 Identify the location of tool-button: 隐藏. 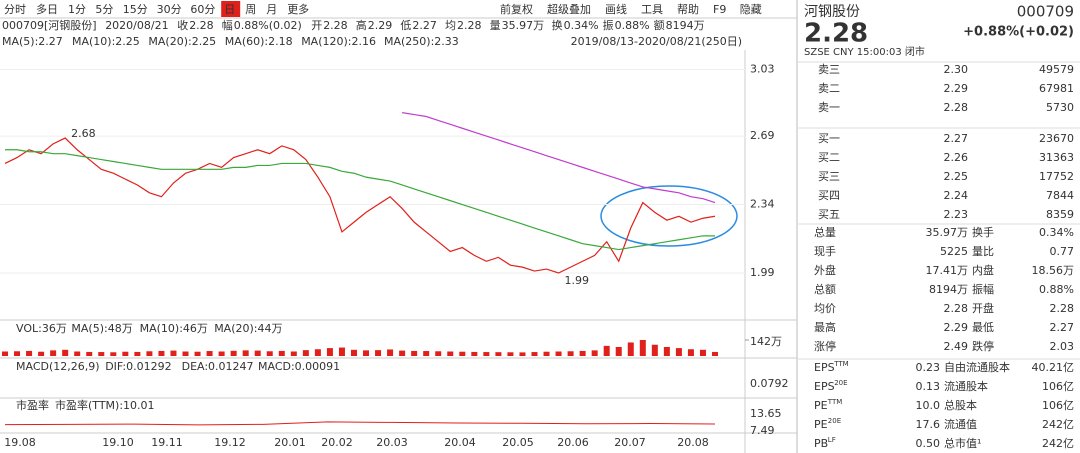
(751, 9).